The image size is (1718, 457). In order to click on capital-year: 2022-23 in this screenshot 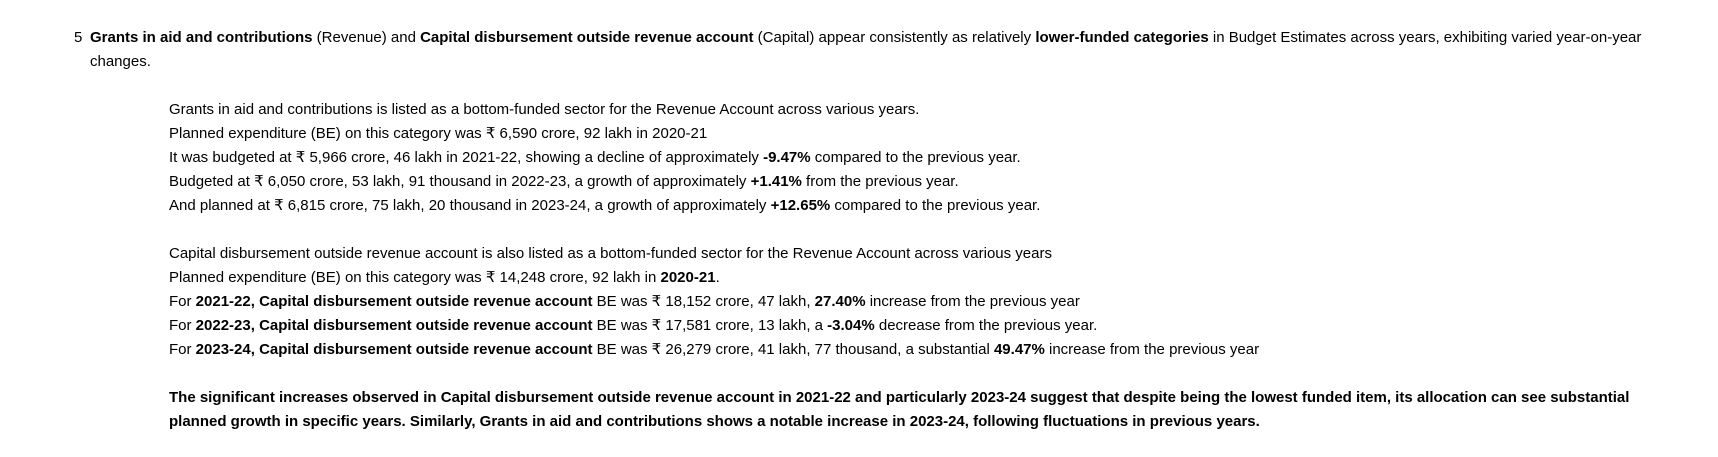, I will do `click(223, 325)`.